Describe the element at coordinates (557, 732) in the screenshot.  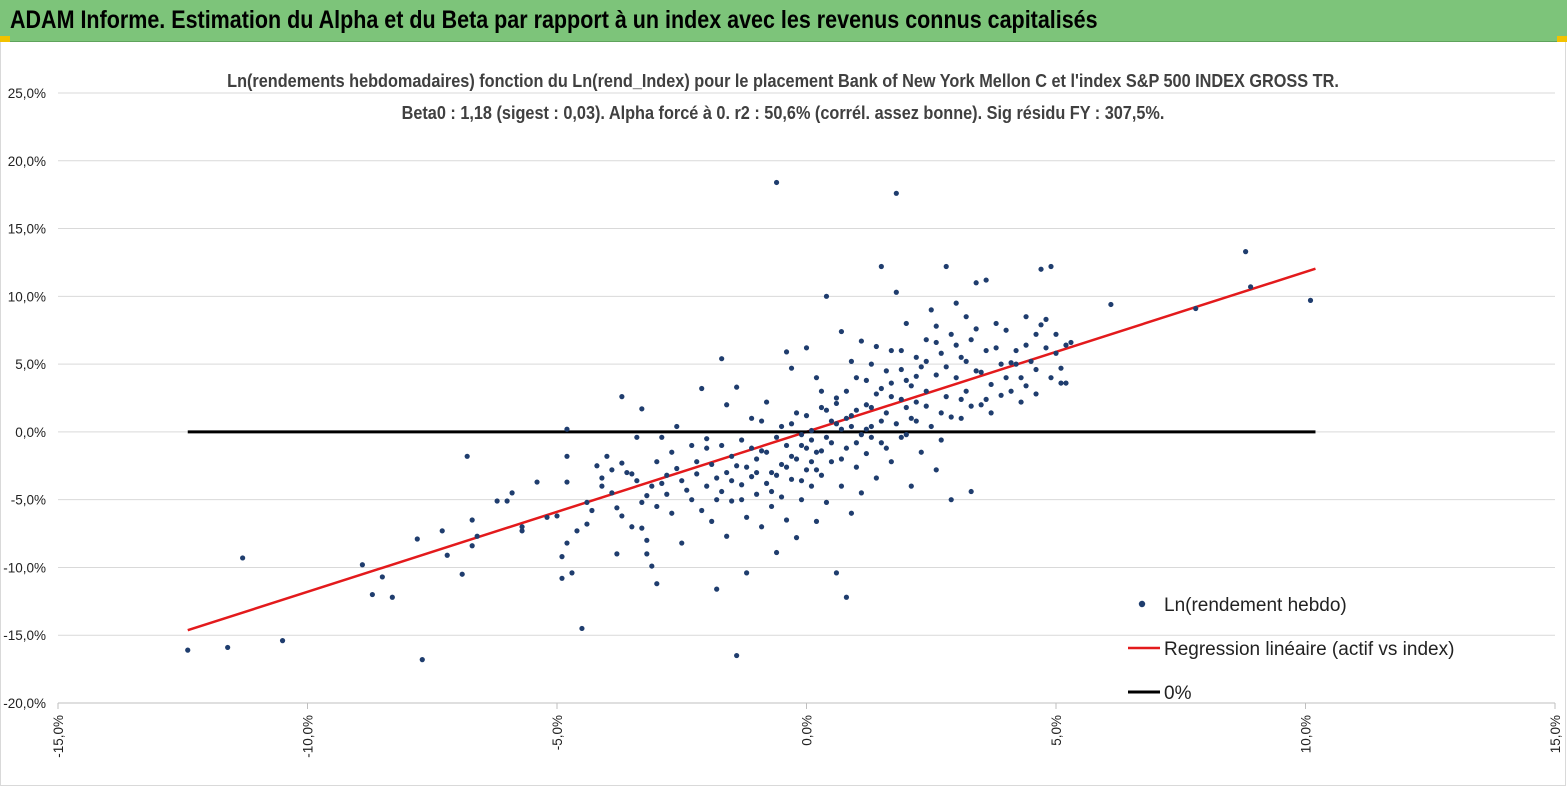
I see `x-tick-label: -5,0%` at that location.